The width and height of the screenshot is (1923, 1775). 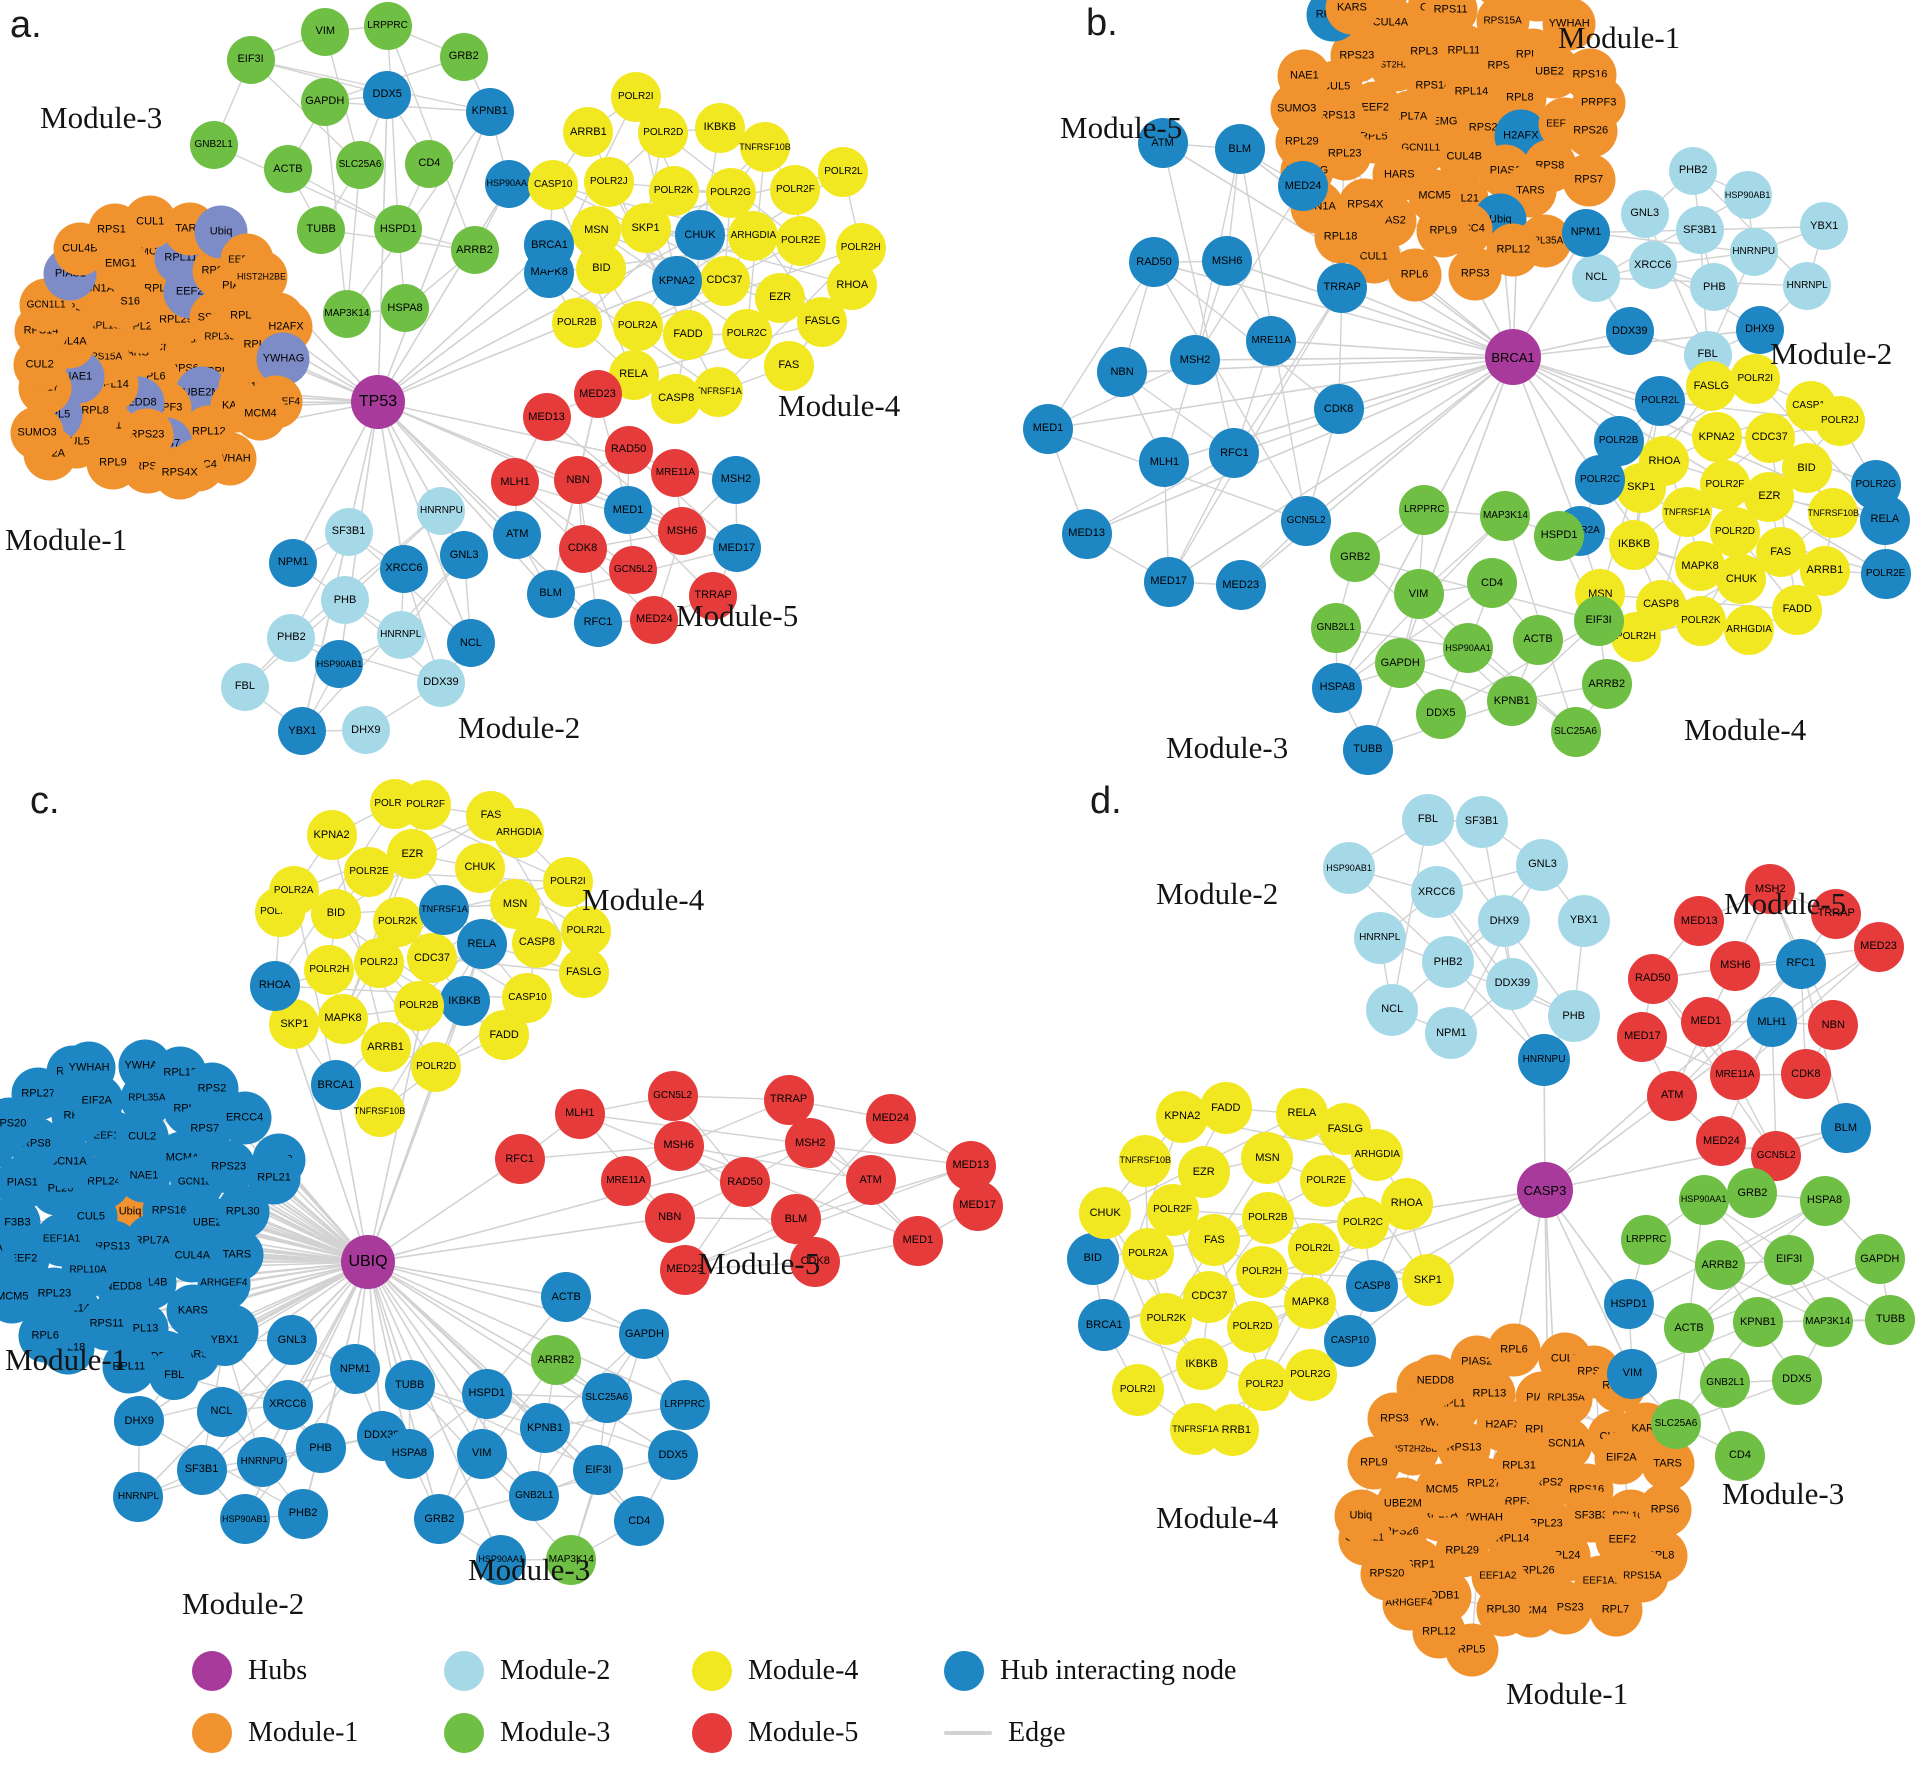 I want to click on network-node: MED13, so click(x=1086, y=533).